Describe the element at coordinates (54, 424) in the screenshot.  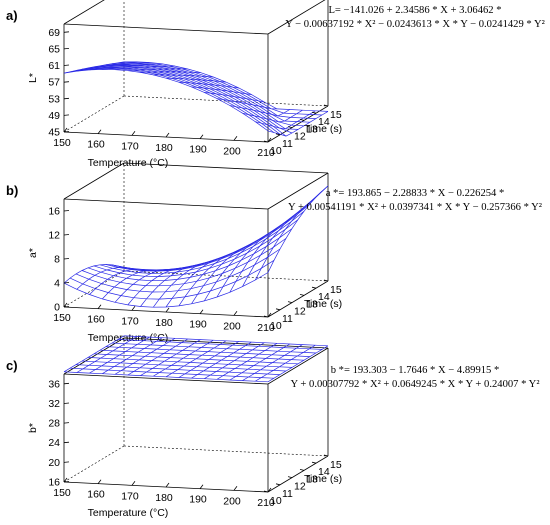
I see `z-tick-label: 28` at that location.